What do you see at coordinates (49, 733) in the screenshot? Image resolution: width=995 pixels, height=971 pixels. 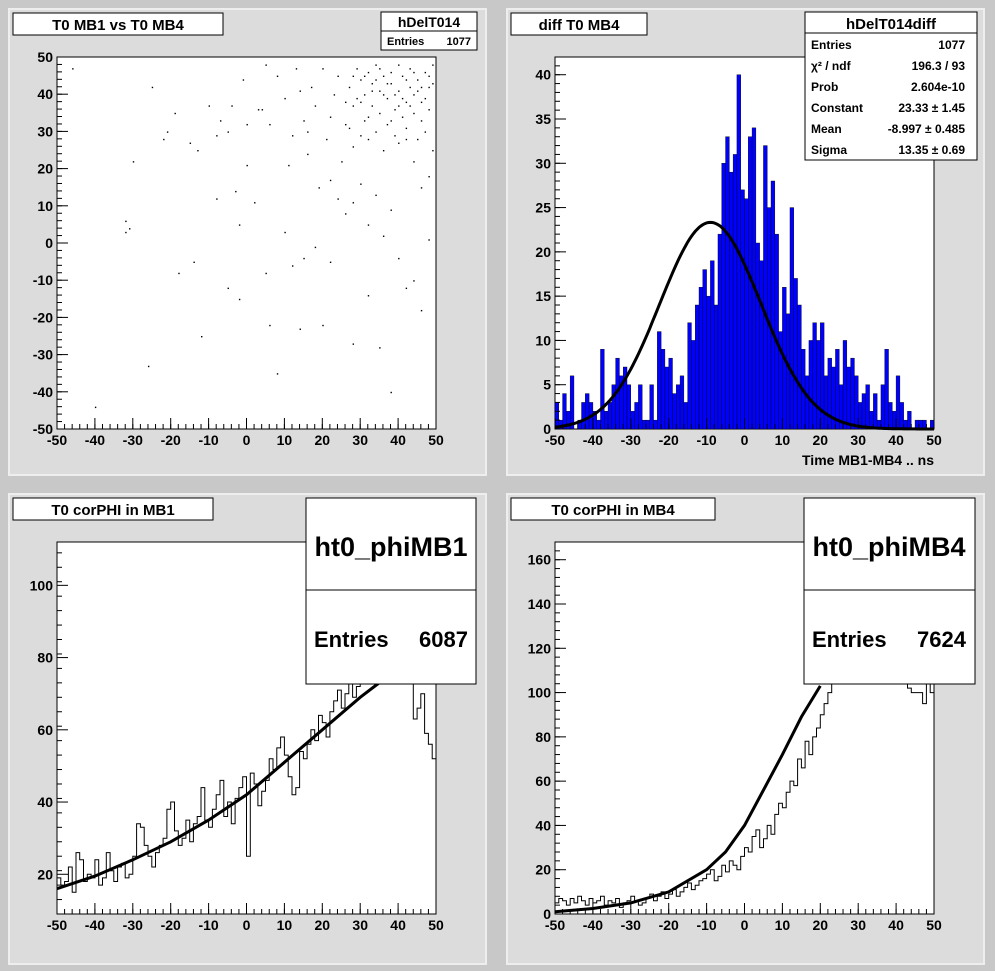 I see `y-axis: 20 40 60 80 100` at bounding box center [49, 733].